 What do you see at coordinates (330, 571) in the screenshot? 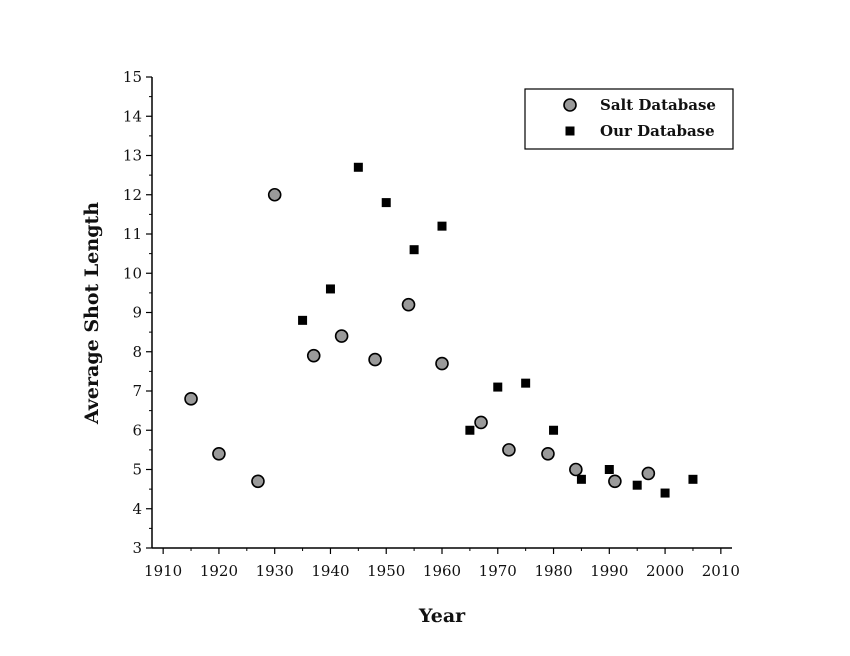
I see `x-tick-label: 1940` at bounding box center [330, 571].